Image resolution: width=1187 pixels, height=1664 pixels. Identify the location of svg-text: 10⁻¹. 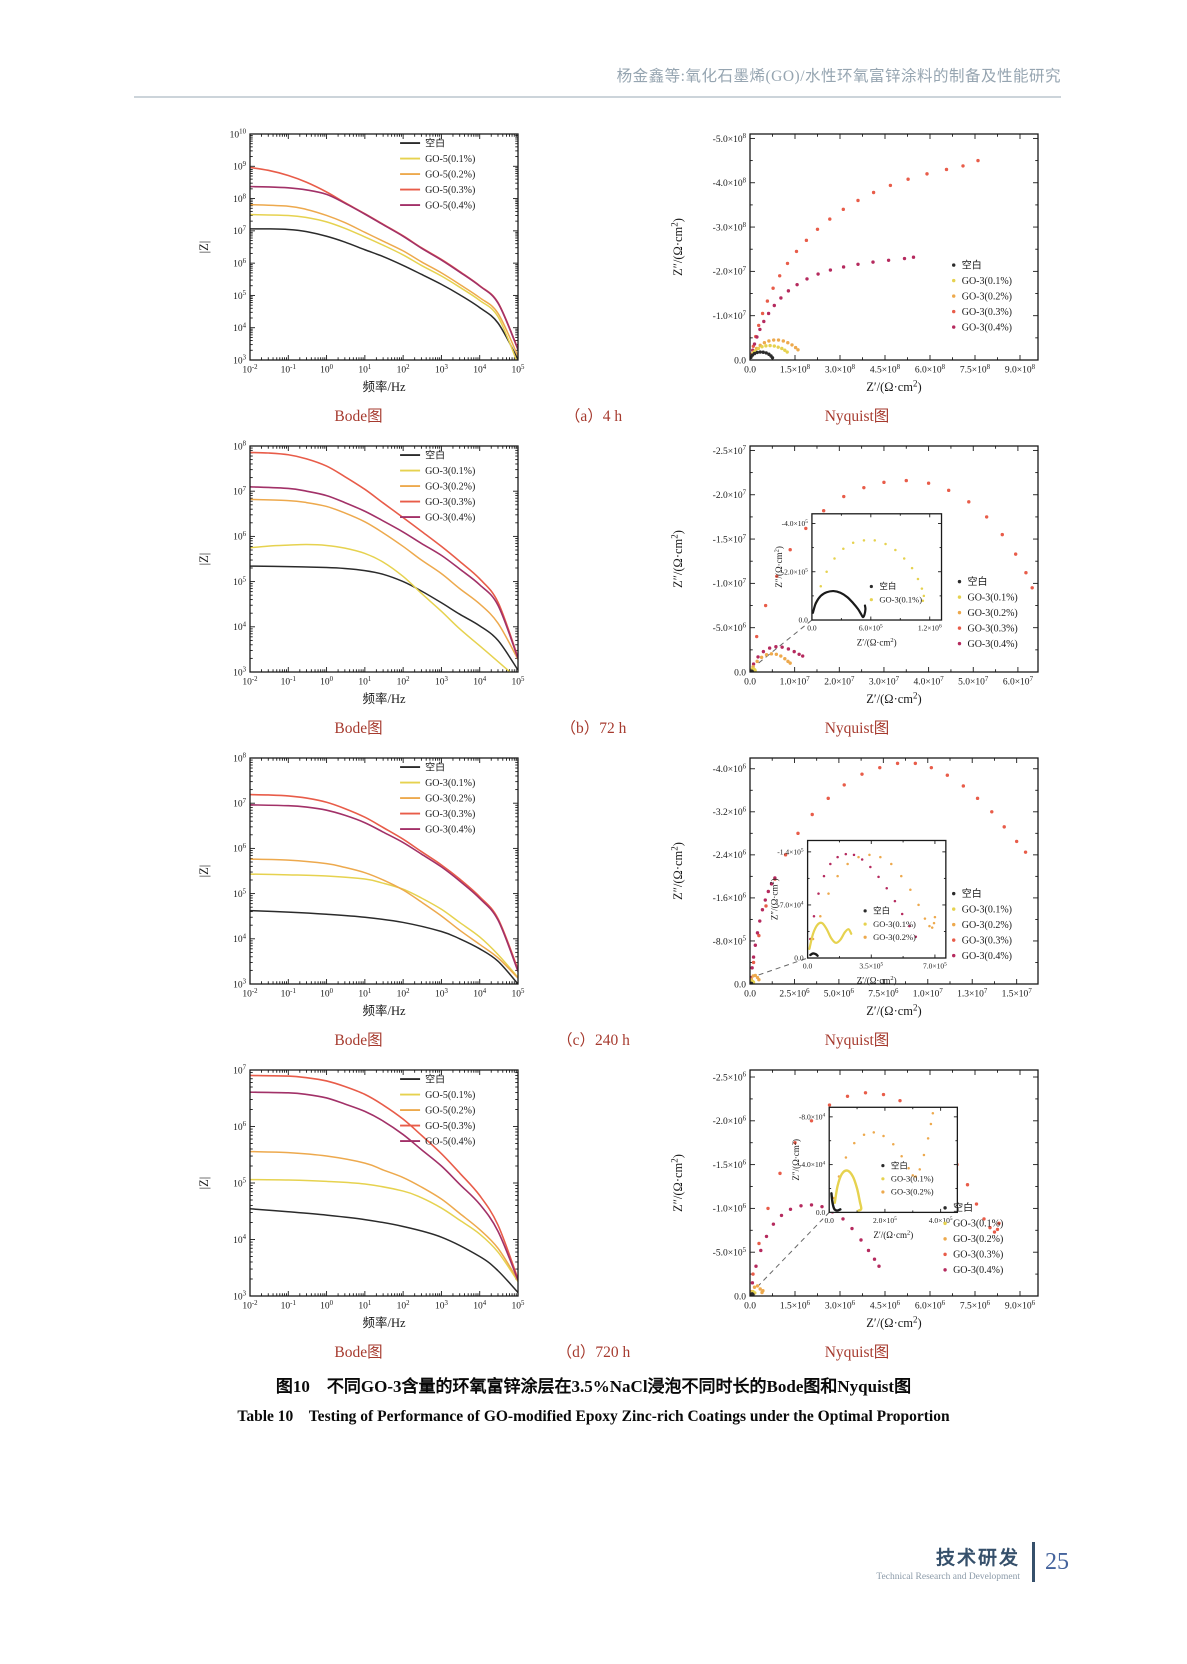
(288, 994).